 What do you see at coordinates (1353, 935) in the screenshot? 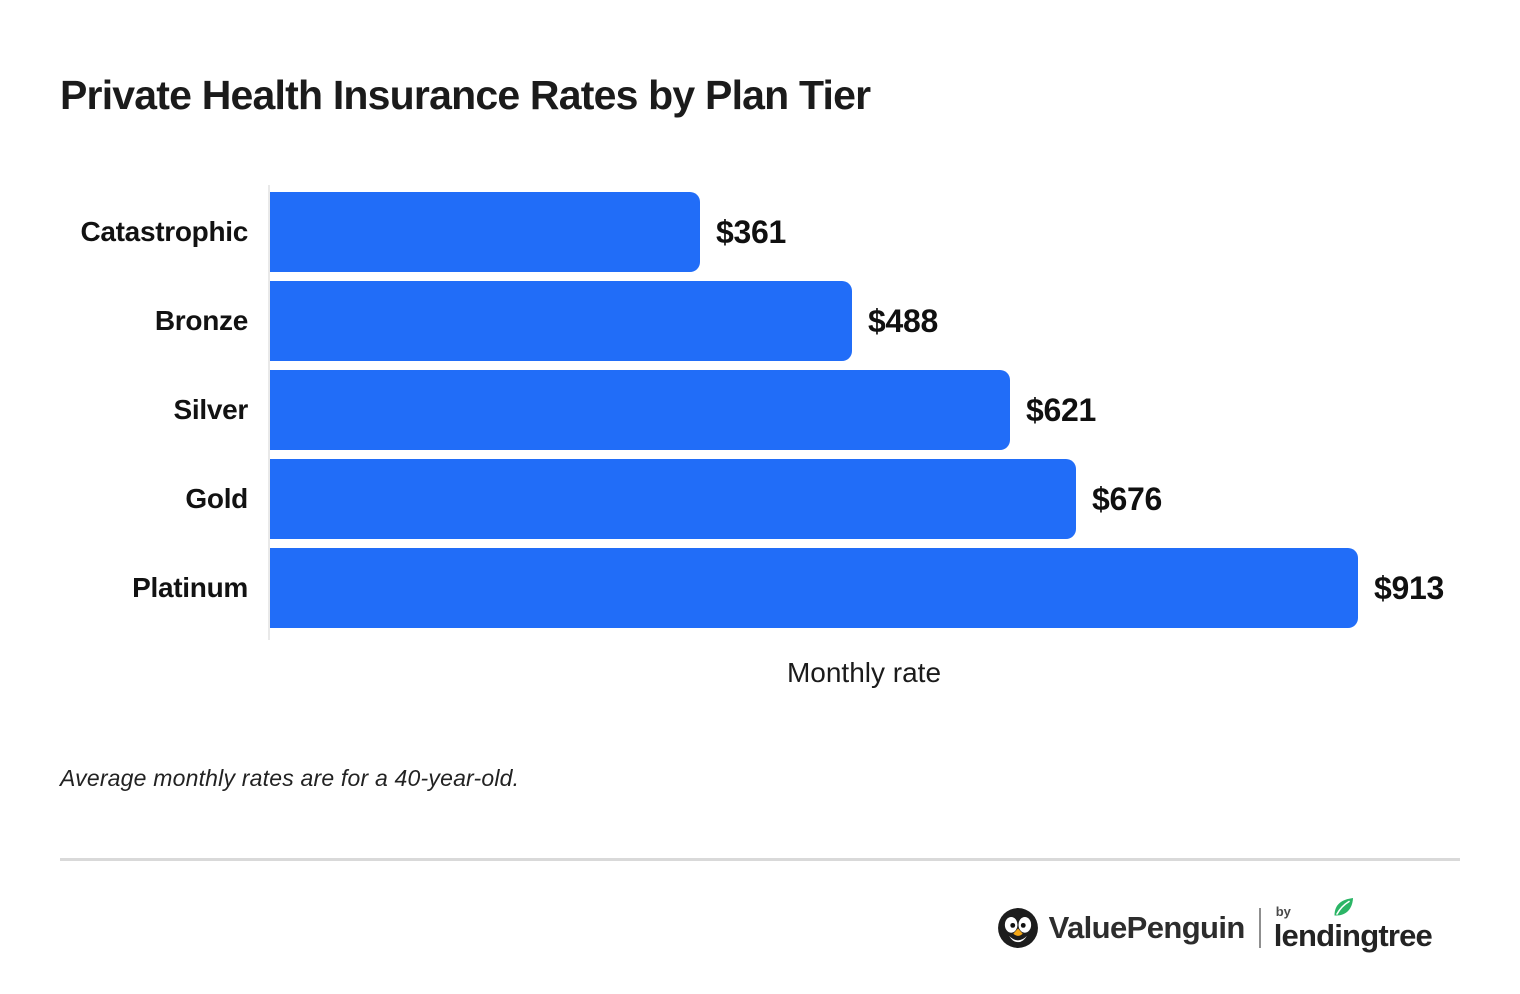
I see `lendingtree-wordmark: lendingtree` at bounding box center [1353, 935].